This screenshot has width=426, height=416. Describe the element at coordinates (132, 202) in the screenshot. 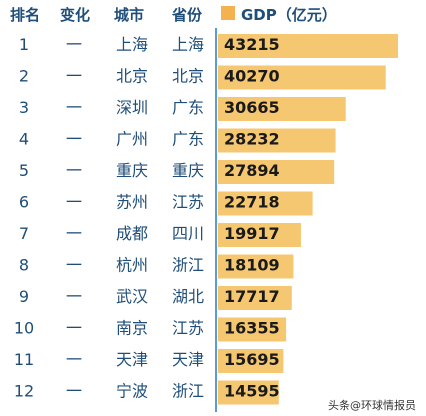

I see `city-cell: 苏州` at that location.